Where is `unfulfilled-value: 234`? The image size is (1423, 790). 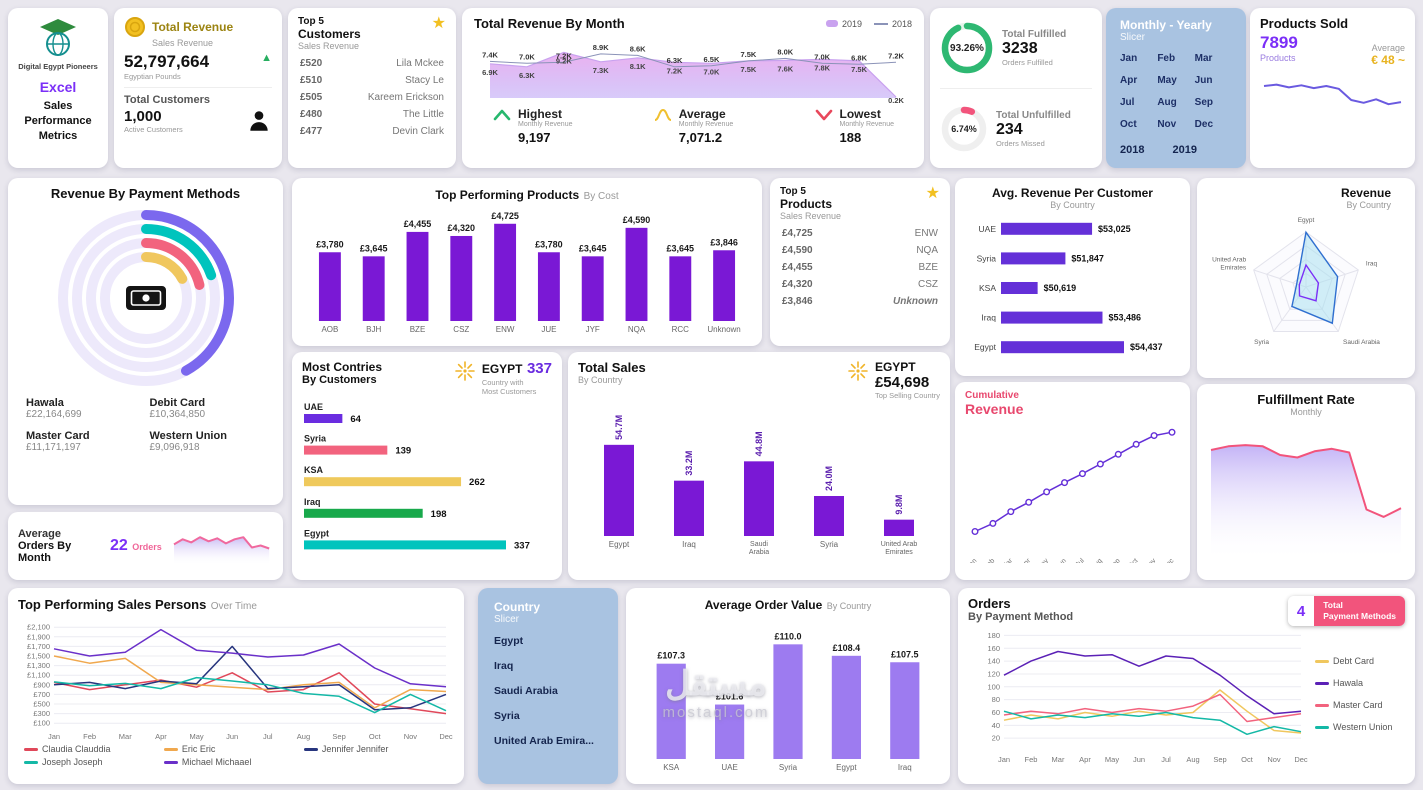
unfulfilled-value: 234 is located at coordinates (1009, 129).